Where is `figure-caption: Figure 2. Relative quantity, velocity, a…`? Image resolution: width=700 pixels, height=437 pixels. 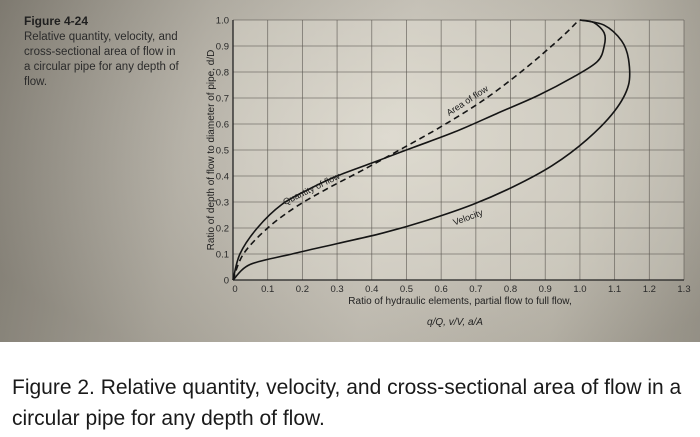
figure-caption: Figure 2. Relative quantity, velocity, a… is located at coordinates (347, 403).